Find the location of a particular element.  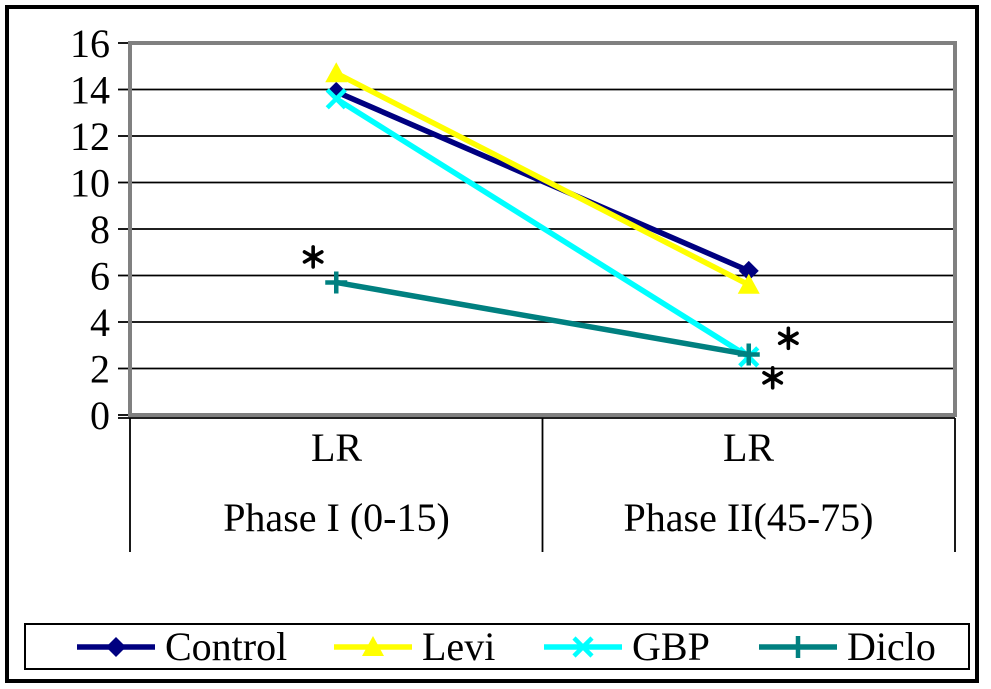

legend-marker-x-icon is located at coordinates (583, 646).